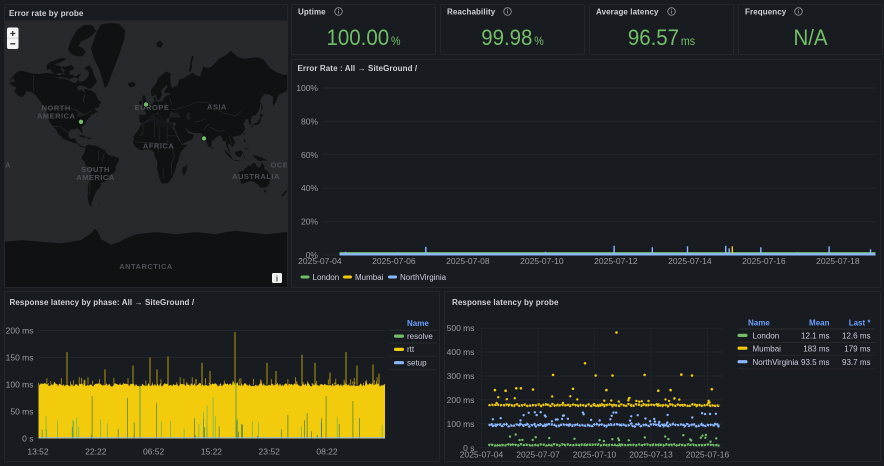  Describe the element at coordinates (38, 451) in the screenshot. I see `svg-text: 13:52` at that location.